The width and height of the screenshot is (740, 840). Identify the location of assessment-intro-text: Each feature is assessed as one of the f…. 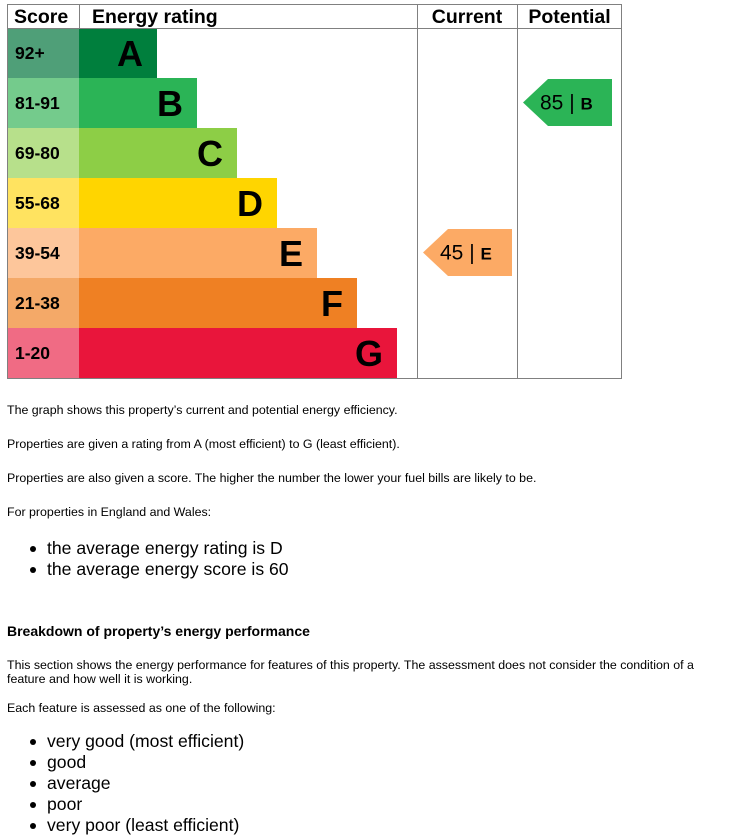
(141, 708).